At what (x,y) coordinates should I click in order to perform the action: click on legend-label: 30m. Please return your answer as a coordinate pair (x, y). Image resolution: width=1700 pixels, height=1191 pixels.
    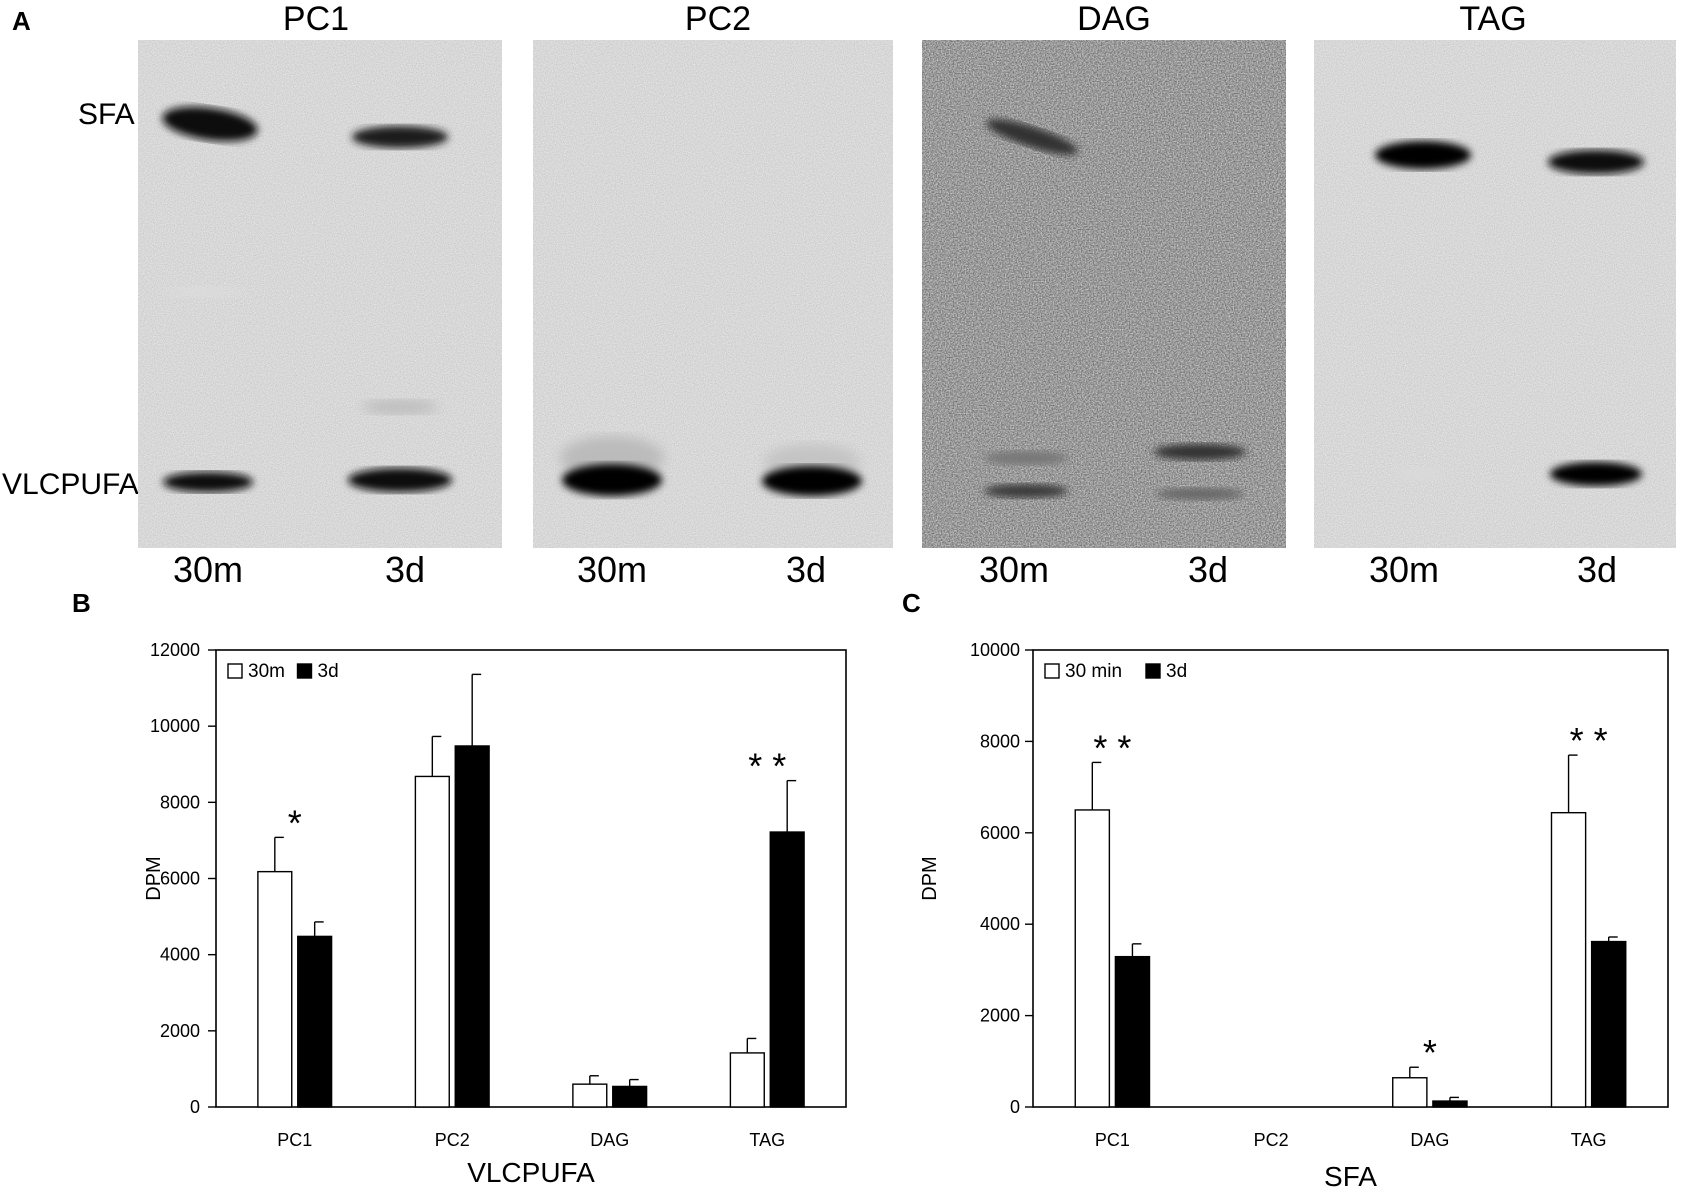
    Looking at the image, I should click on (266, 671).